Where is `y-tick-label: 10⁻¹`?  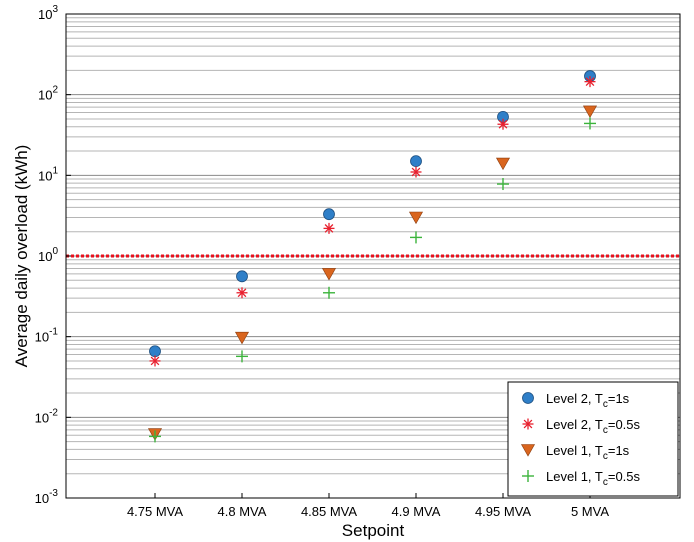 y-tick-label: 10⁻¹ is located at coordinates (47, 336).